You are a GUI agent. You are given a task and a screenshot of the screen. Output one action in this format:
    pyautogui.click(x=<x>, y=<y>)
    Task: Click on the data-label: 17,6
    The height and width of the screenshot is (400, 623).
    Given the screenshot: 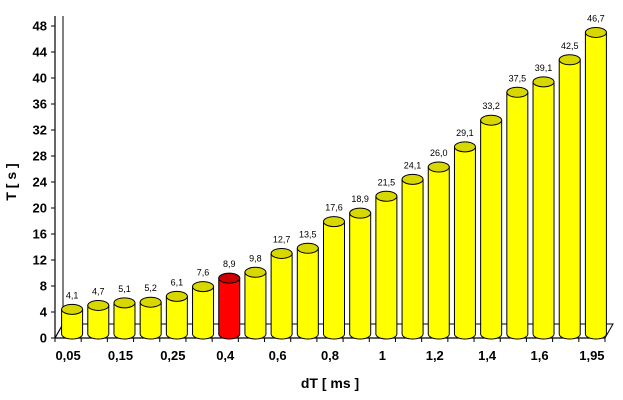 What is the action you would take?
    pyautogui.click(x=334, y=208)
    